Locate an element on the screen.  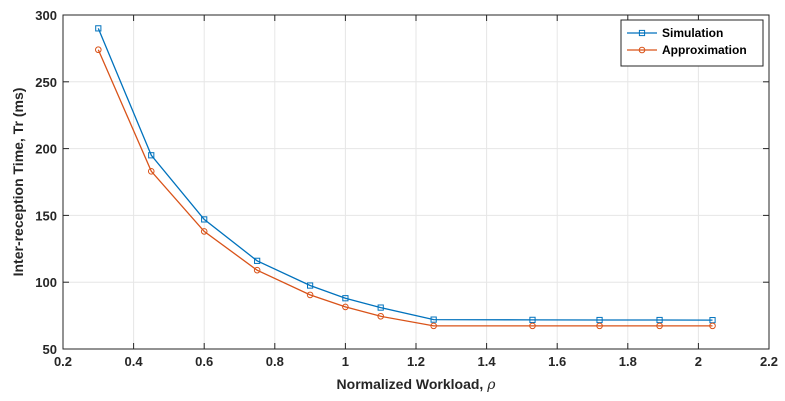
x-axis-label-symbol: ρ is located at coordinates (491, 385).